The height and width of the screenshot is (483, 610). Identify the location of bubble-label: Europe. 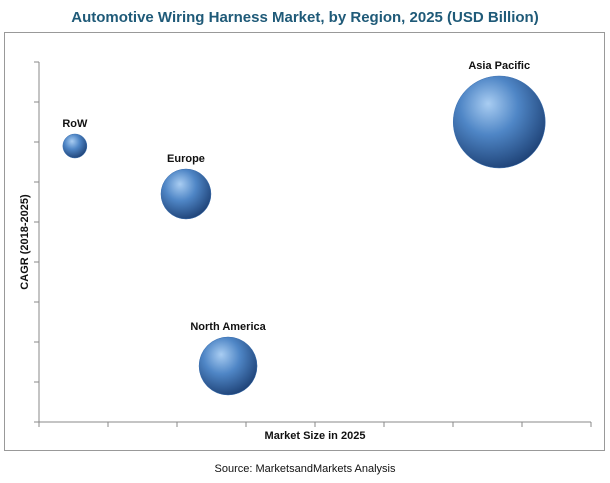
(186, 159).